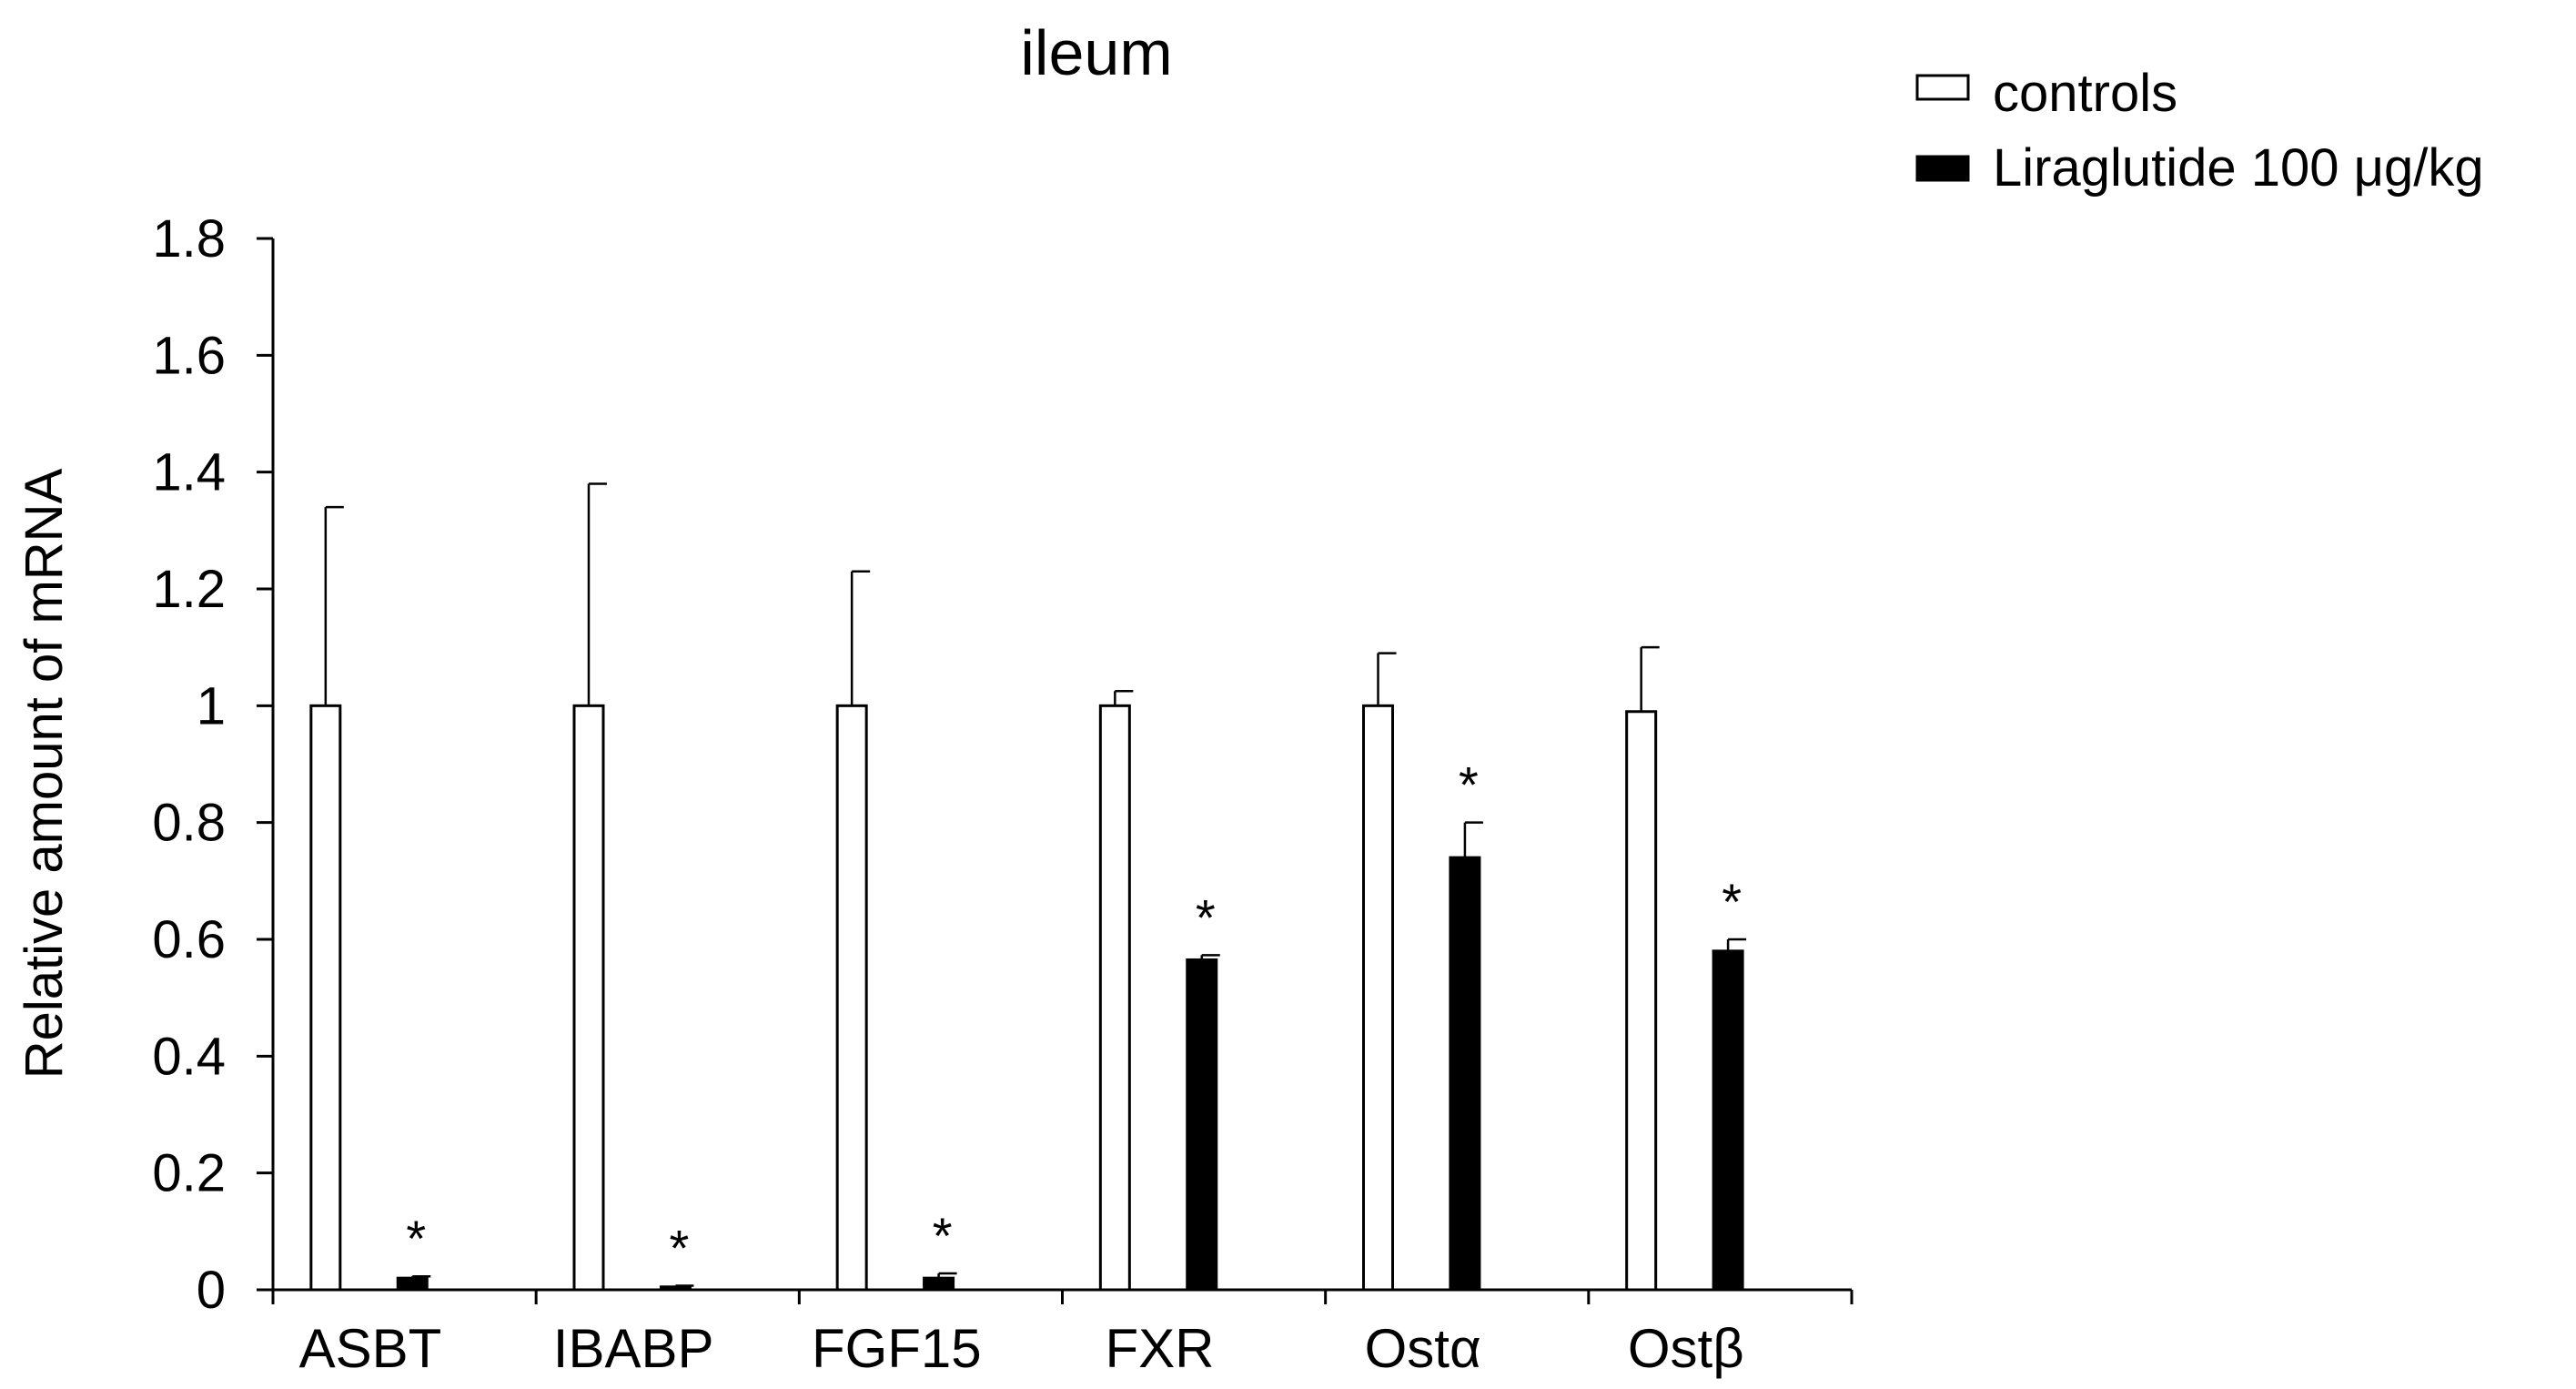  What do you see at coordinates (1942, 87) in the screenshot?
I see `legend-swatch-controls` at bounding box center [1942, 87].